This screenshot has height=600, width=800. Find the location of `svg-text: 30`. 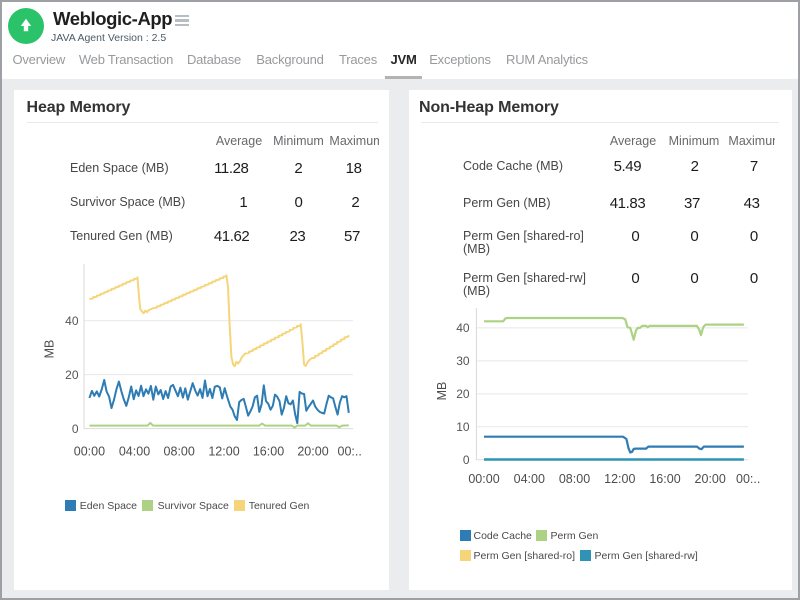

svg-text: 30 is located at coordinates (463, 361).